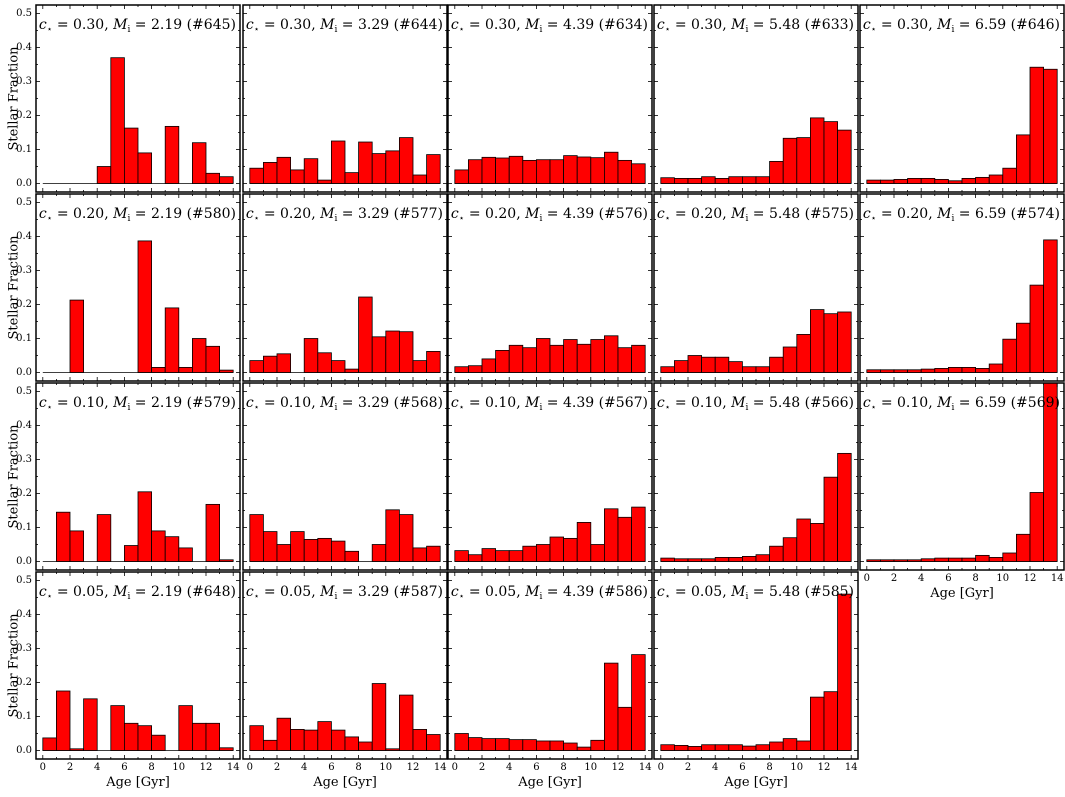 The width and height of the screenshot is (1065, 797). I want to click on run-id: 567, so click(629, 403).